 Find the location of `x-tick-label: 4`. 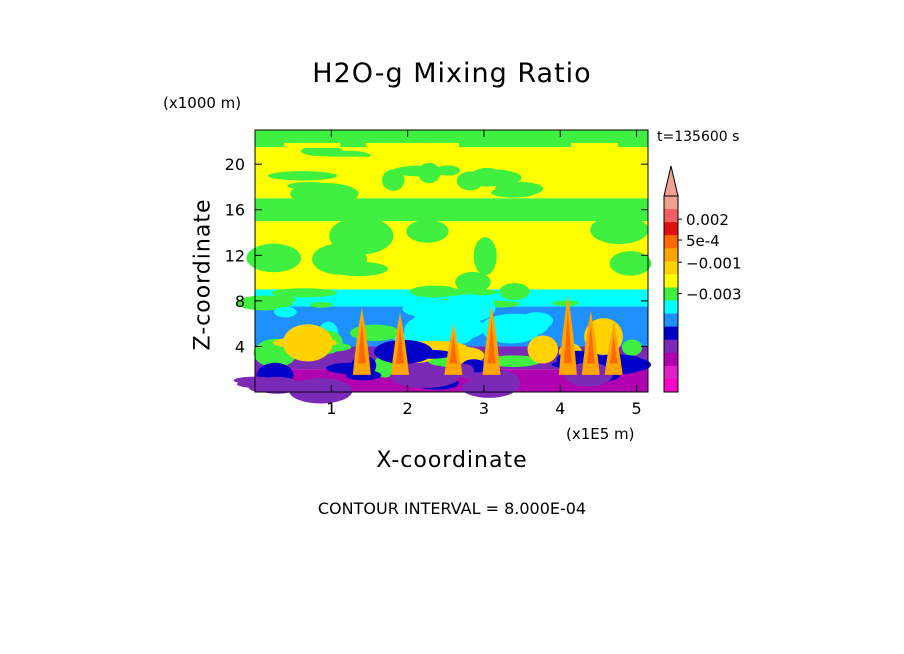

x-tick-label: 4 is located at coordinates (560, 408).